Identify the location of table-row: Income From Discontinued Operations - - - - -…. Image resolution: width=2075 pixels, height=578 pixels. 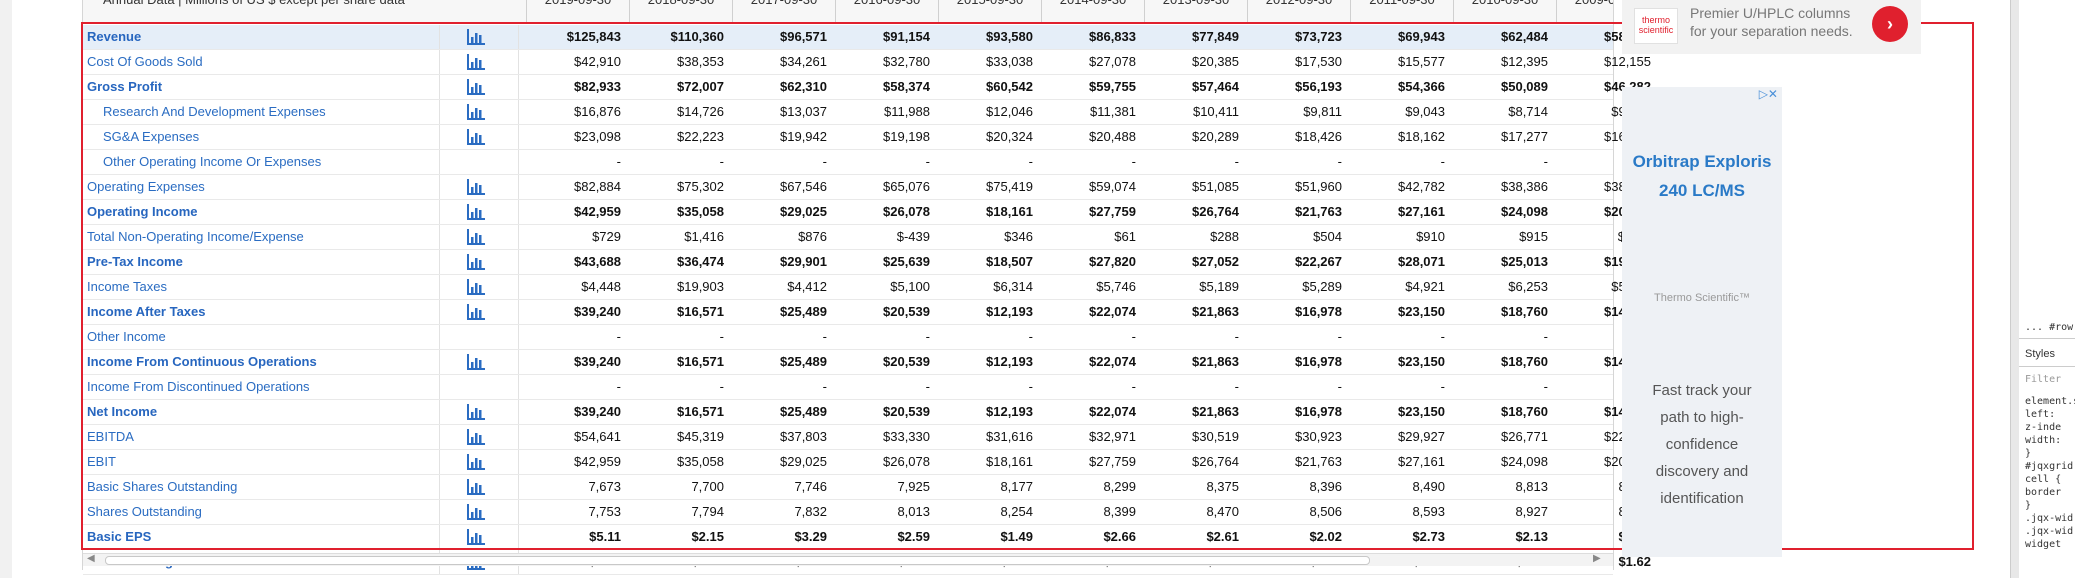
(867, 387).